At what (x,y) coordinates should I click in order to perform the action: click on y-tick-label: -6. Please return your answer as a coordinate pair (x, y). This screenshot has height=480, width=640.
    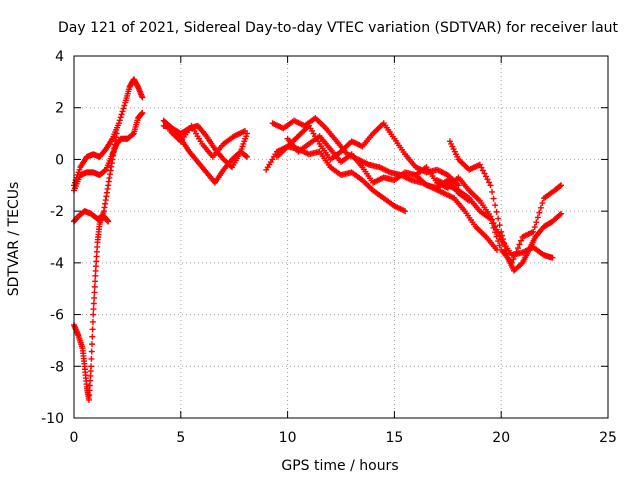
    Looking at the image, I should click on (57, 316).